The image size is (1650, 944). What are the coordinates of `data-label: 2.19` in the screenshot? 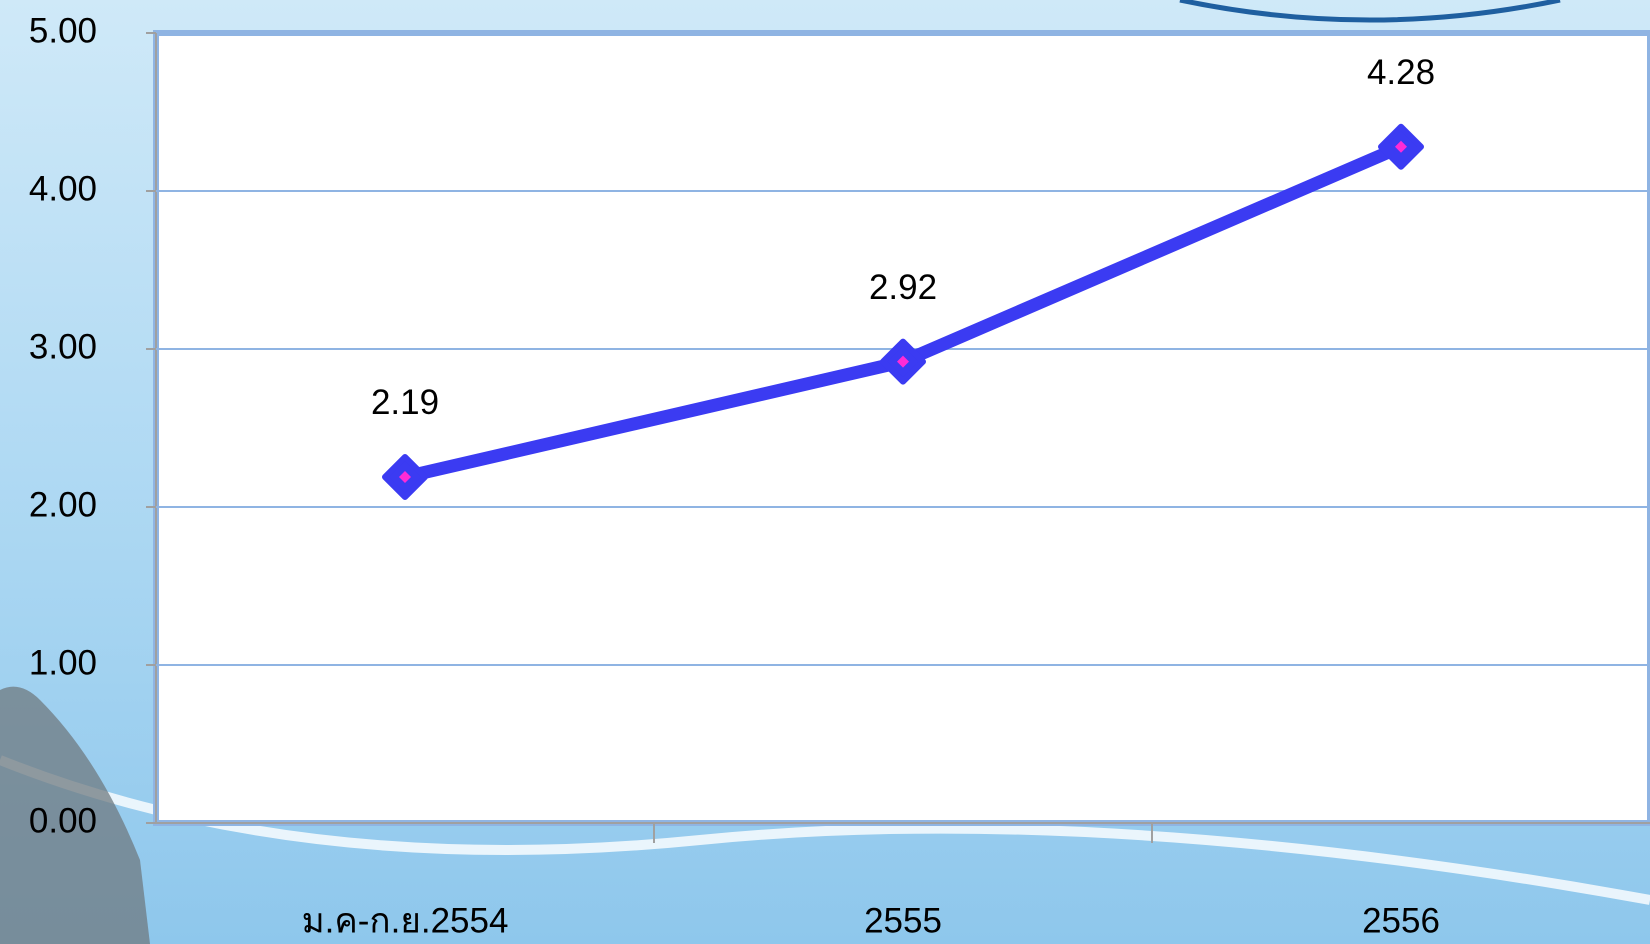 It's located at (405, 402).